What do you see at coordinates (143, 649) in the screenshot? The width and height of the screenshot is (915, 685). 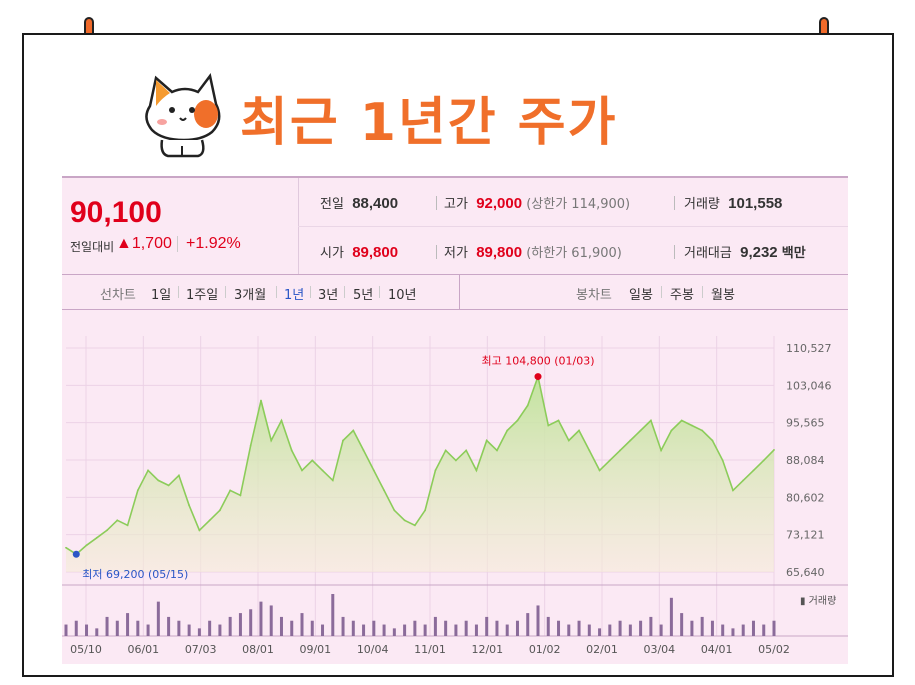 I see `x-tick-label: 06/01` at bounding box center [143, 649].